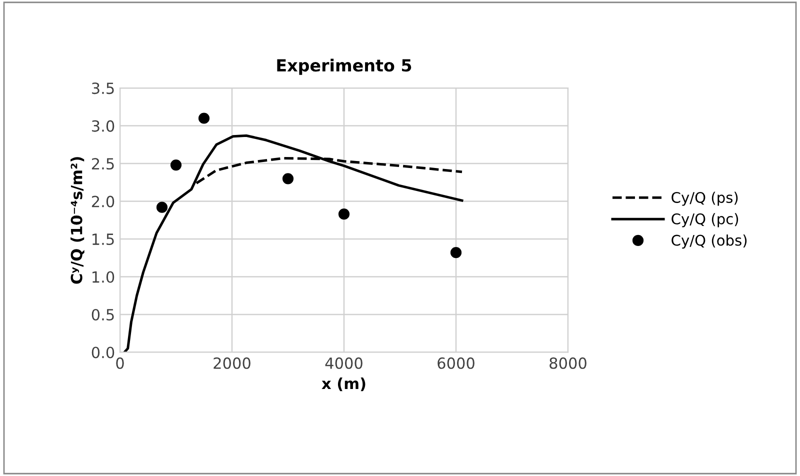  What do you see at coordinates (103, 88) in the screenshot?
I see `y-tick-label: 3.5` at bounding box center [103, 88].